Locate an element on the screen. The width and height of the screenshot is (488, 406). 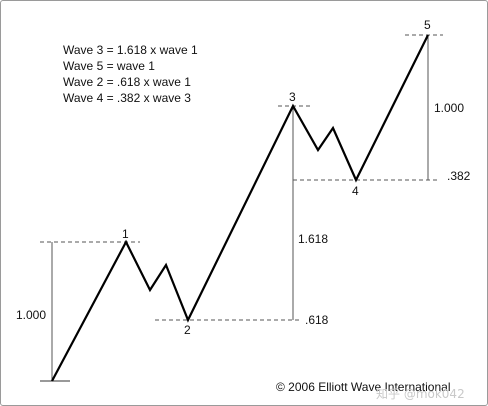
wave-label-5: 5 is located at coordinates (427, 25).